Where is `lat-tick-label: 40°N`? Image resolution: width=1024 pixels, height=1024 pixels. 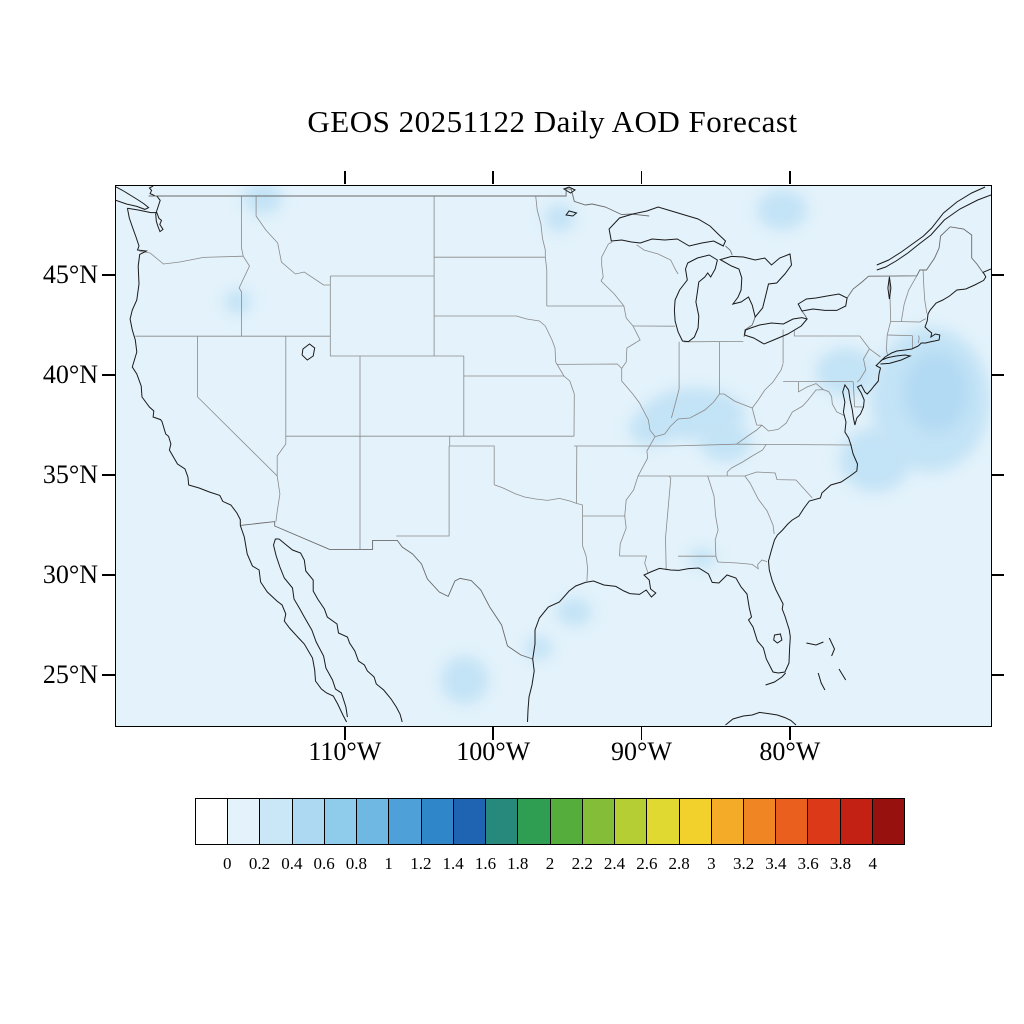 lat-tick-label: 40°N is located at coordinates (70, 374).